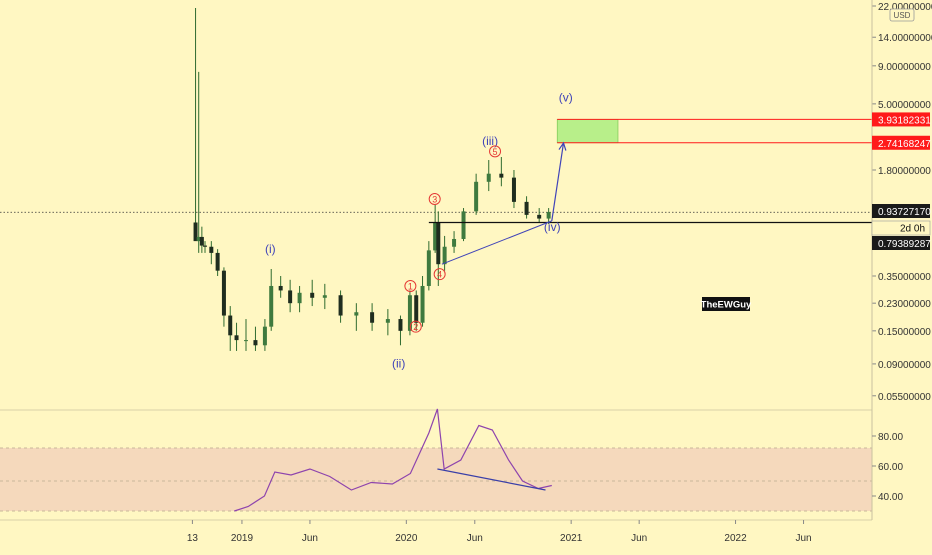 Image resolution: width=932 pixels, height=555 pixels. Describe the element at coordinates (566, 97) in the screenshot. I see `wave-label: (v)` at that location.